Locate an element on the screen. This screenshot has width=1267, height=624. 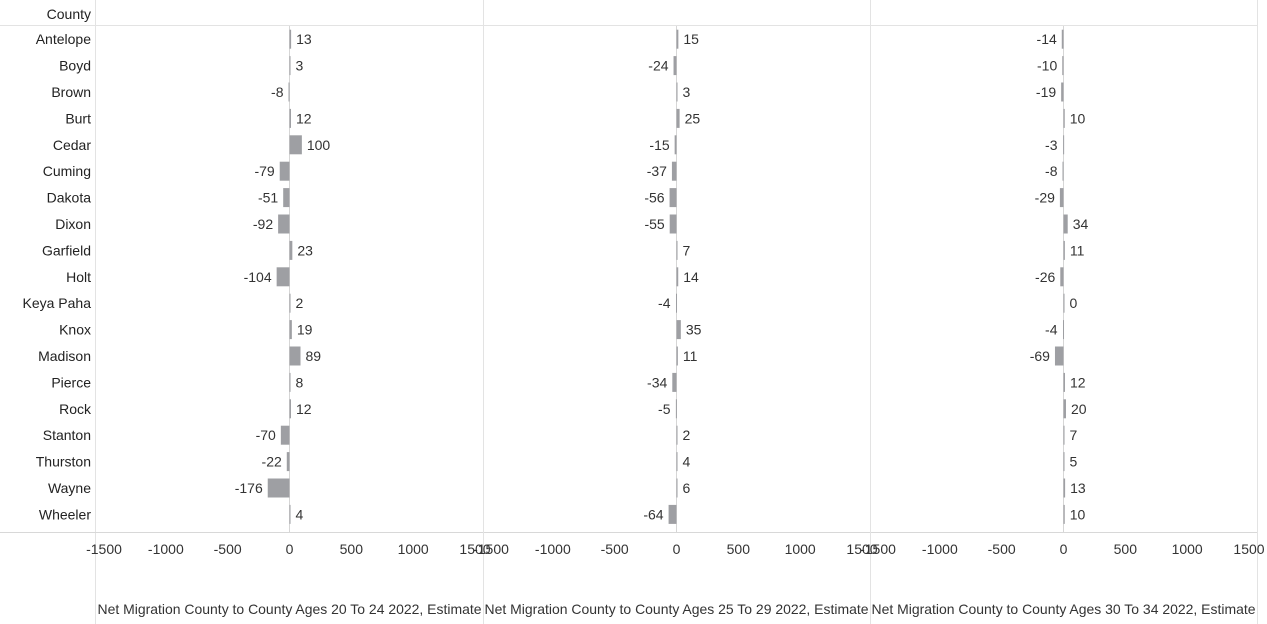
category-label: Stanton is located at coordinates (67, 435).